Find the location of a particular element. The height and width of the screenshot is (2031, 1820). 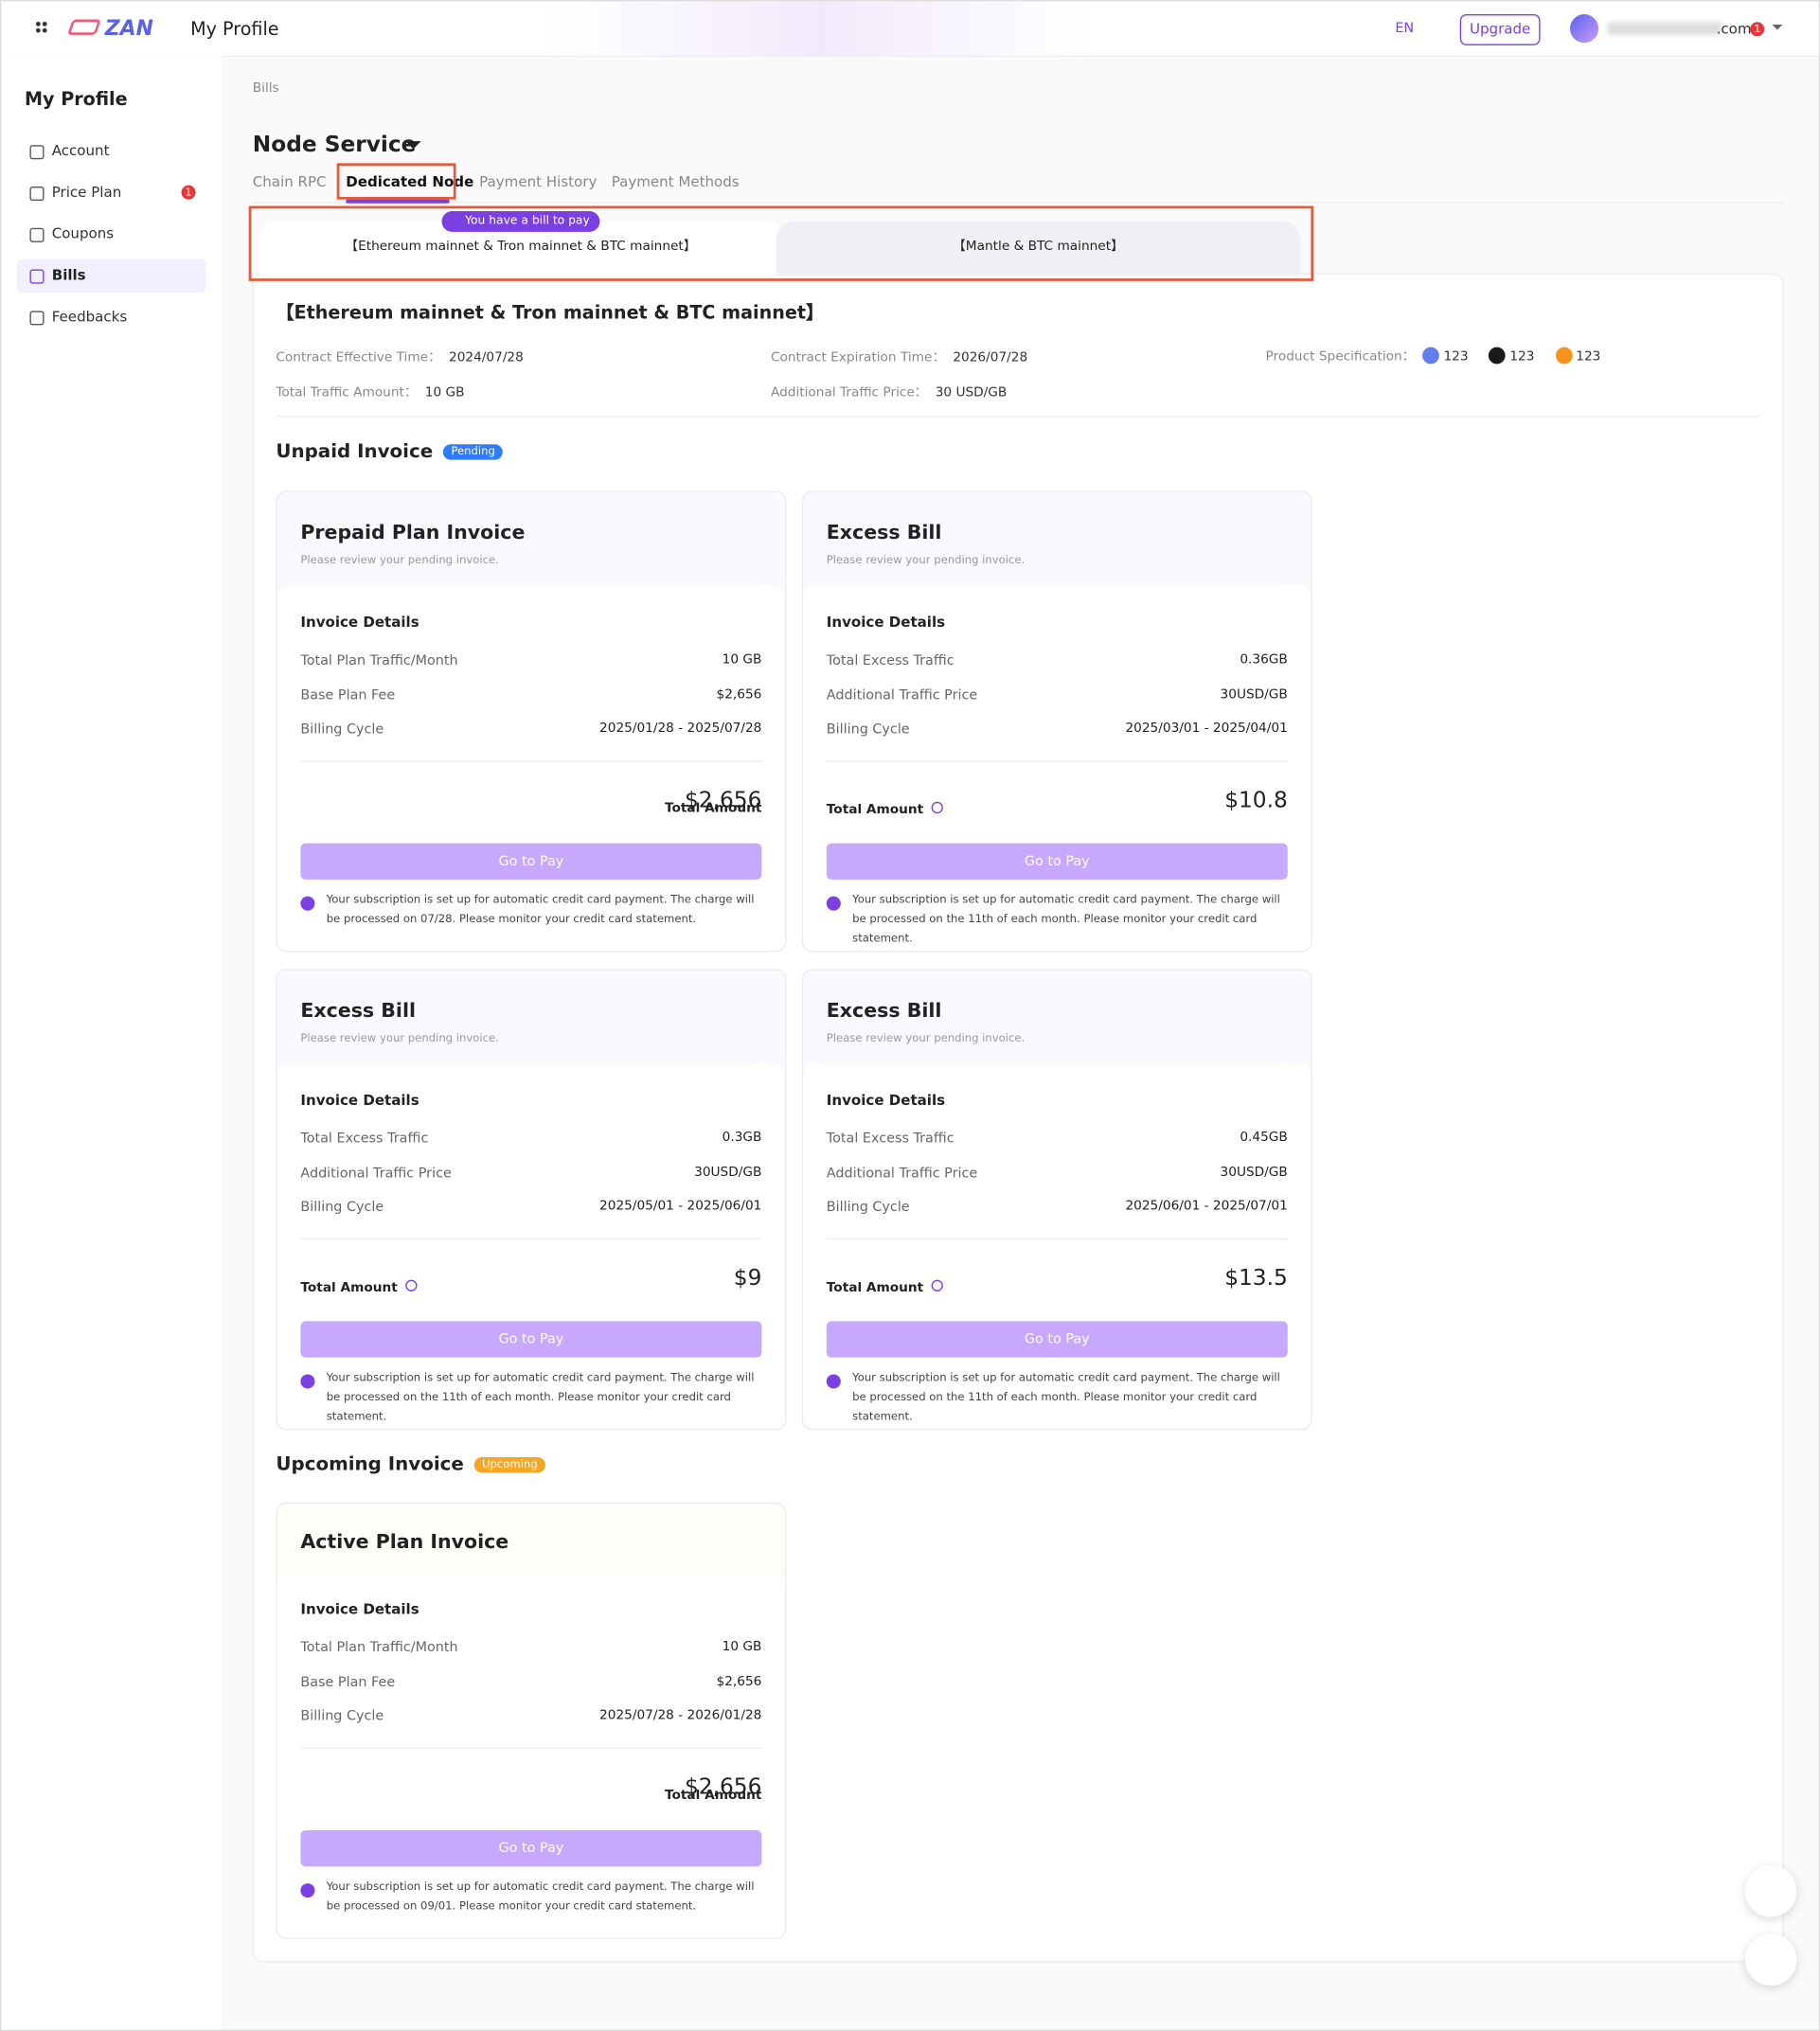

section-label: Unpaid Invoice is located at coordinates (355, 452).